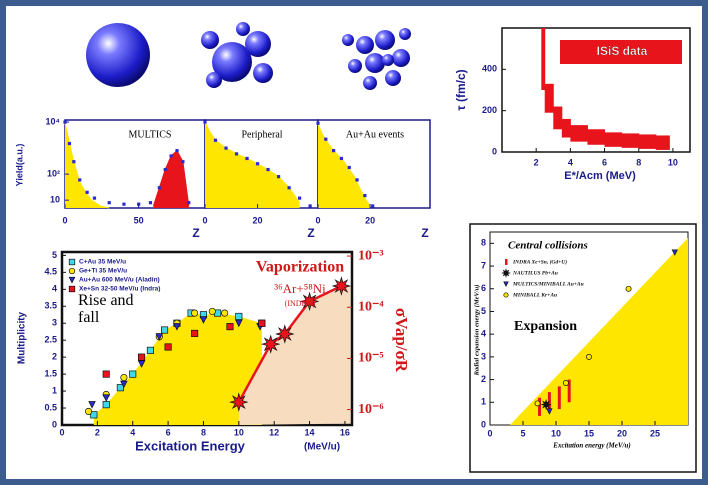 The image size is (708, 485). Describe the element at coordinates (489, 110) in the screenshot. I see `y-tick-label: 200` at that location.